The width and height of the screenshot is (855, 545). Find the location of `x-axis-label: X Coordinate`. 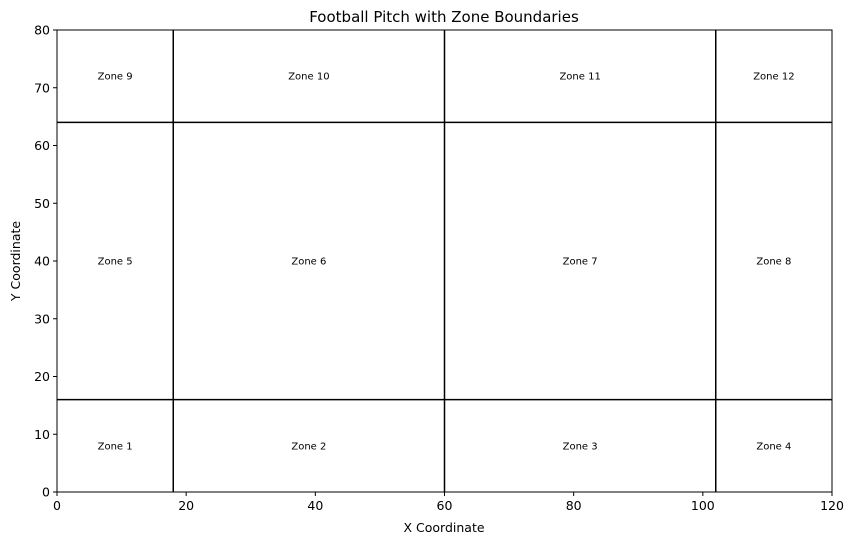

x-axis-label: X Coordinate is located at coordinates (443, 527).